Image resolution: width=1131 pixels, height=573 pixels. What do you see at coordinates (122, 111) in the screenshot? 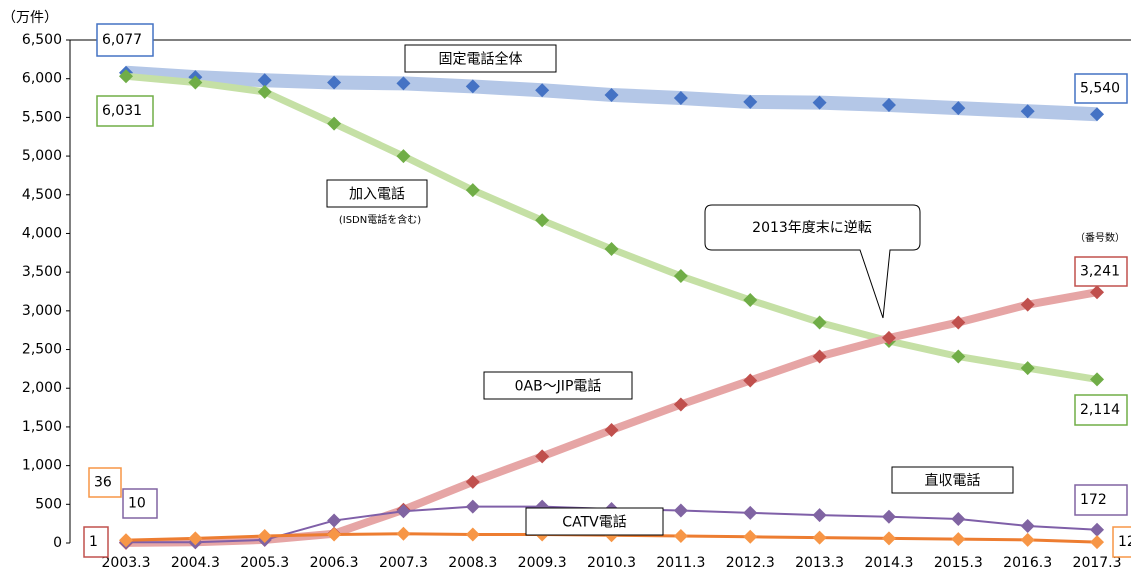
I see `value-label: 6,031` at bounding box center [122, 111].